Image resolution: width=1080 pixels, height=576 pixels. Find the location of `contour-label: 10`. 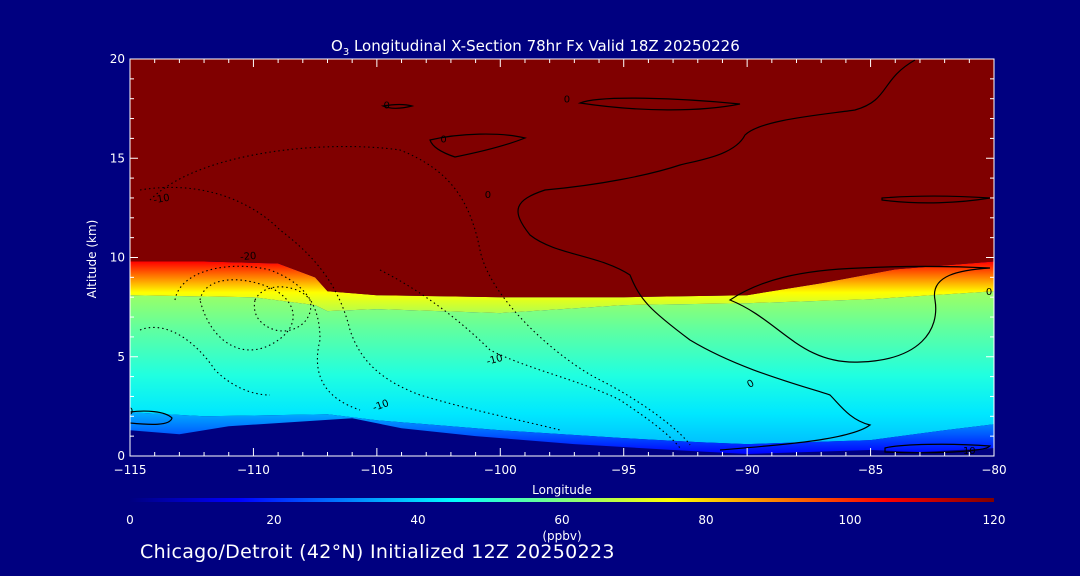

contour-label: 10 is located at coordinates (969, 451).